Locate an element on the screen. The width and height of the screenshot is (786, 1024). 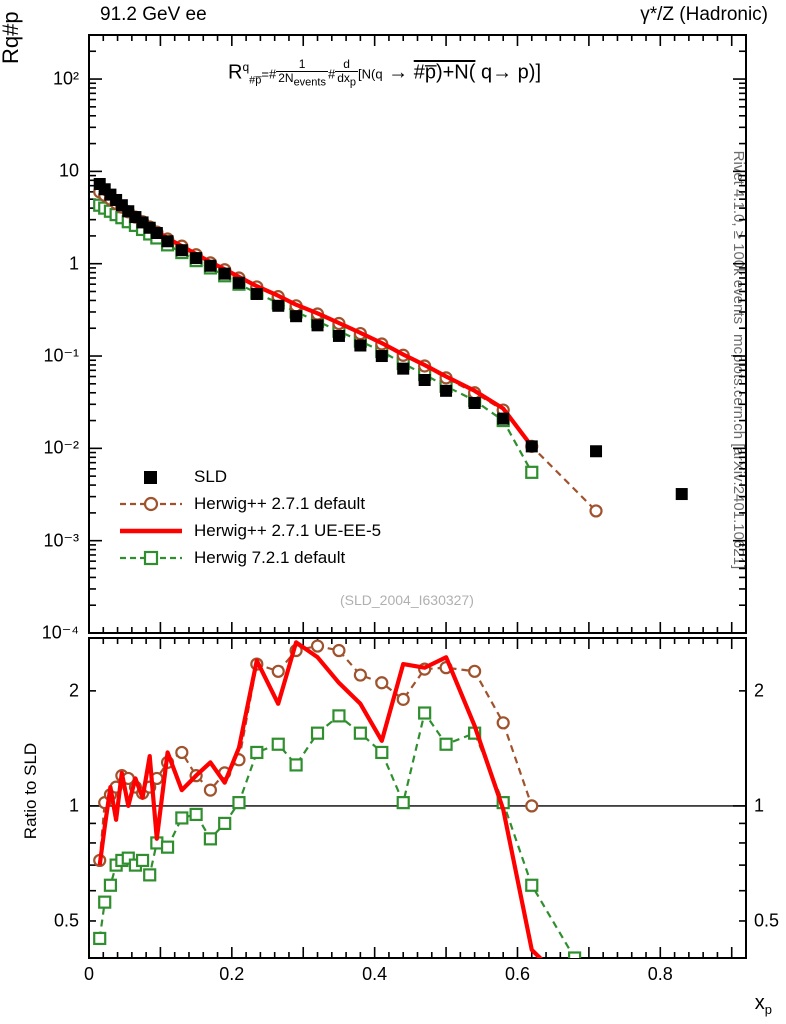
formula-frac2-den: dxp is located at coordinates (346, 79).